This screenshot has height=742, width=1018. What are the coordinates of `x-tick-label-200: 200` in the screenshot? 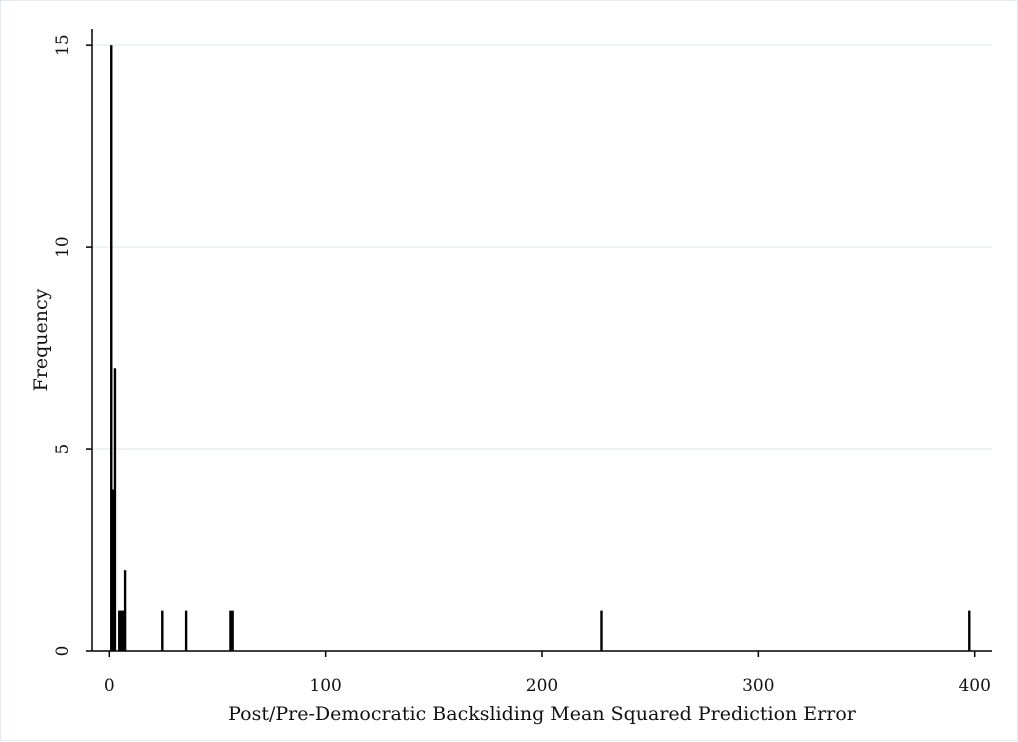 It's located at (542, 686).